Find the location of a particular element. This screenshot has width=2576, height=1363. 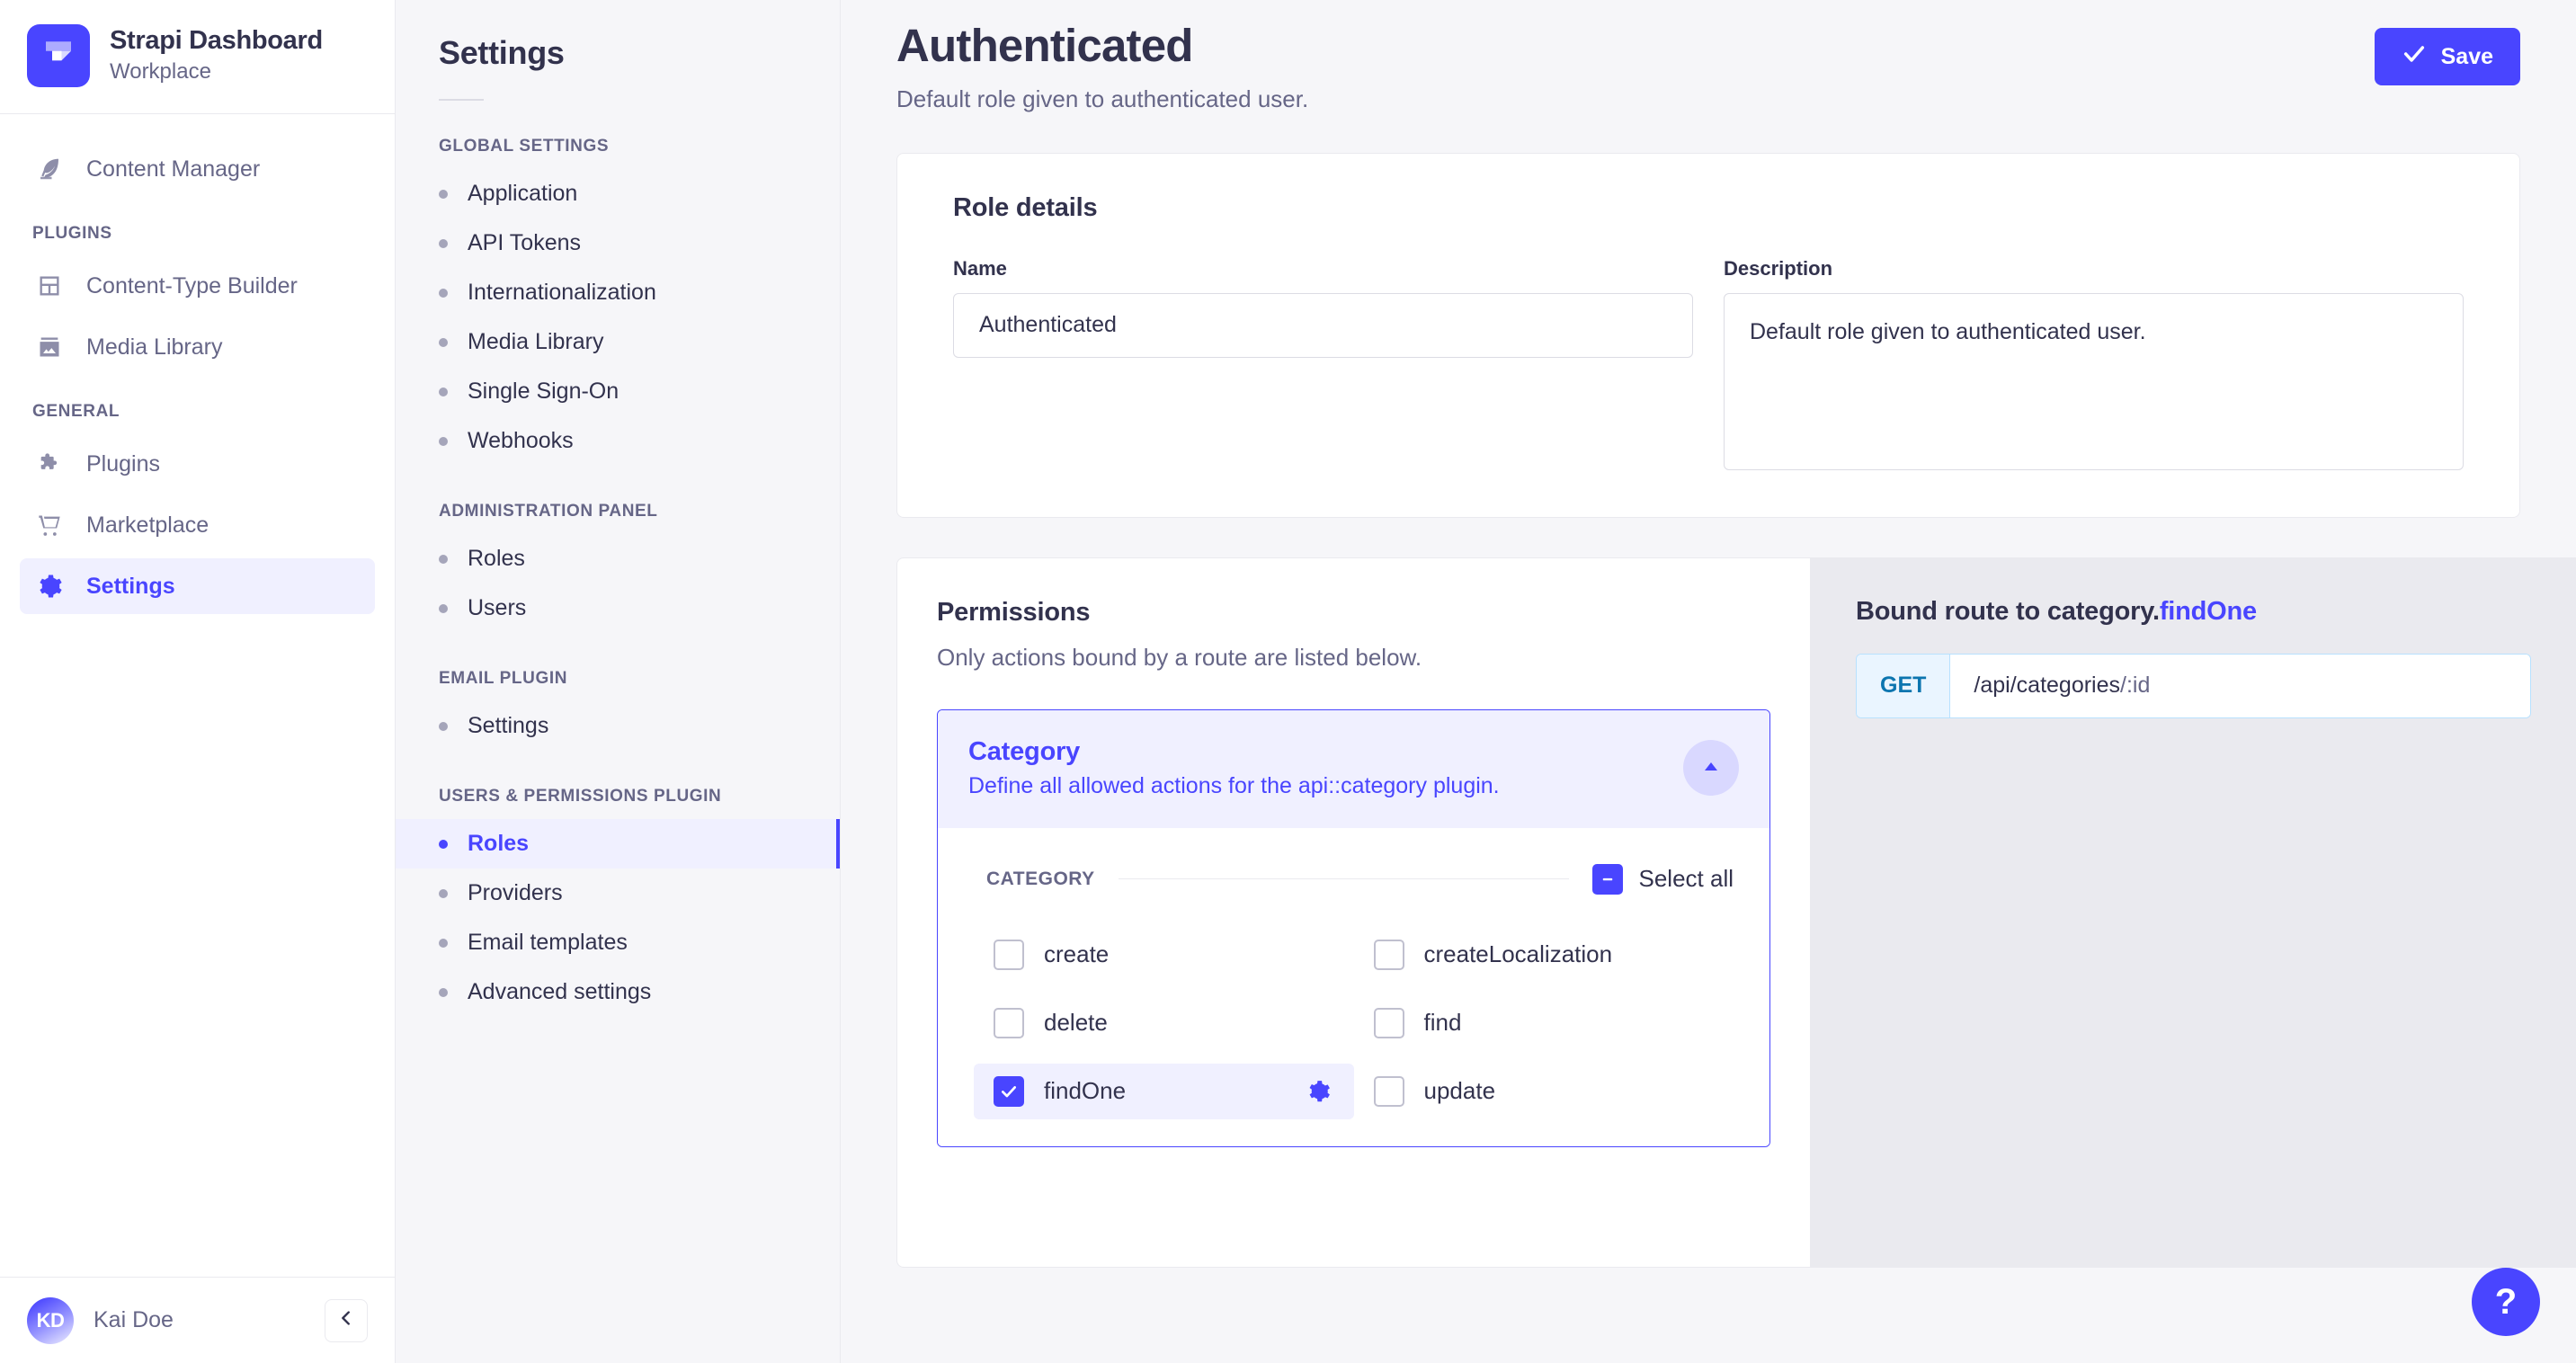

permission-settings-gear-icon is located at coordinates (1318, 1091).